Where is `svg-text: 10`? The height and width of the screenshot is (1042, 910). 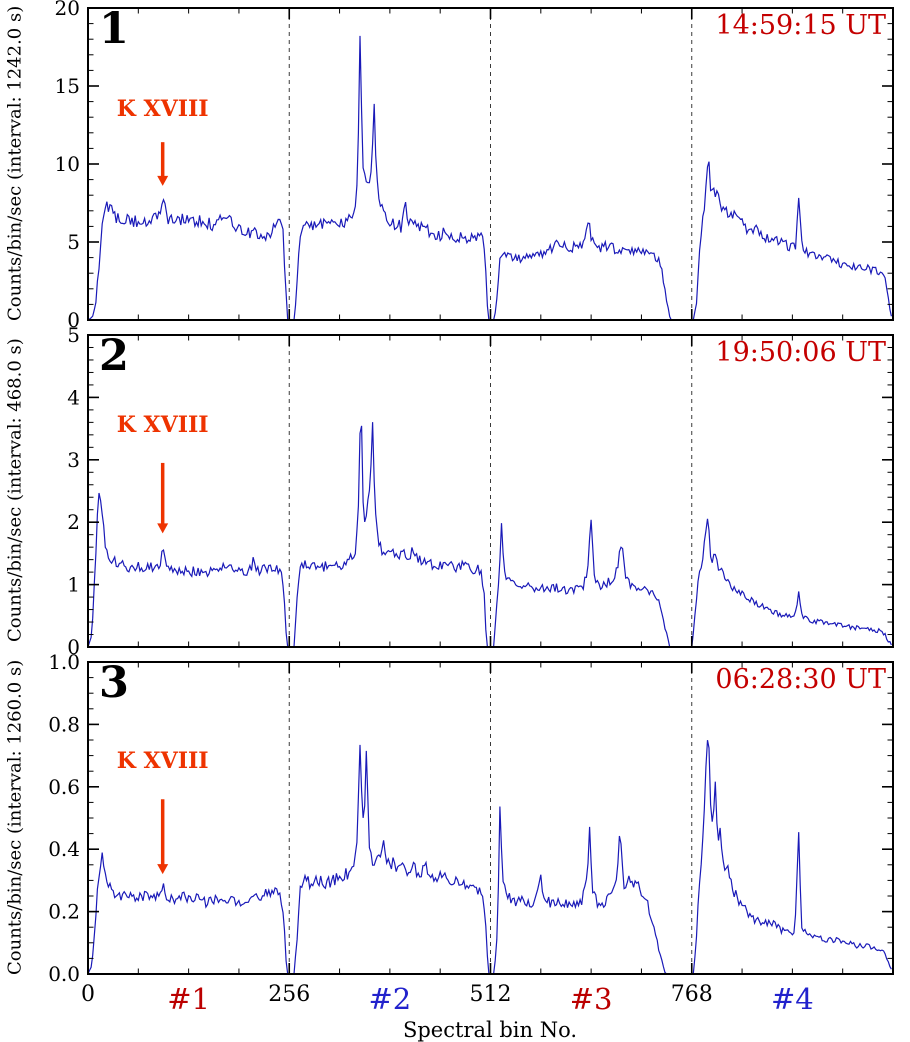 svg-text: 10 is located at coordinates (67, 164).